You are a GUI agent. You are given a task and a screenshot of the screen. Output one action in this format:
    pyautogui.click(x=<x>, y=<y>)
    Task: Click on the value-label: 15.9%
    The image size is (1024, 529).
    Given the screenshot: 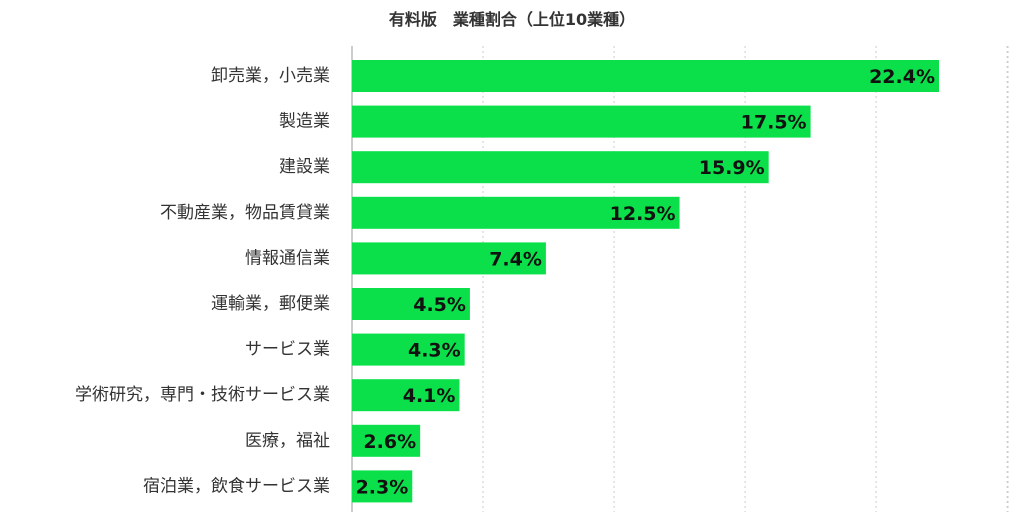 What is the action you would take?
    pyautogui.click(x=732, y=168)
    